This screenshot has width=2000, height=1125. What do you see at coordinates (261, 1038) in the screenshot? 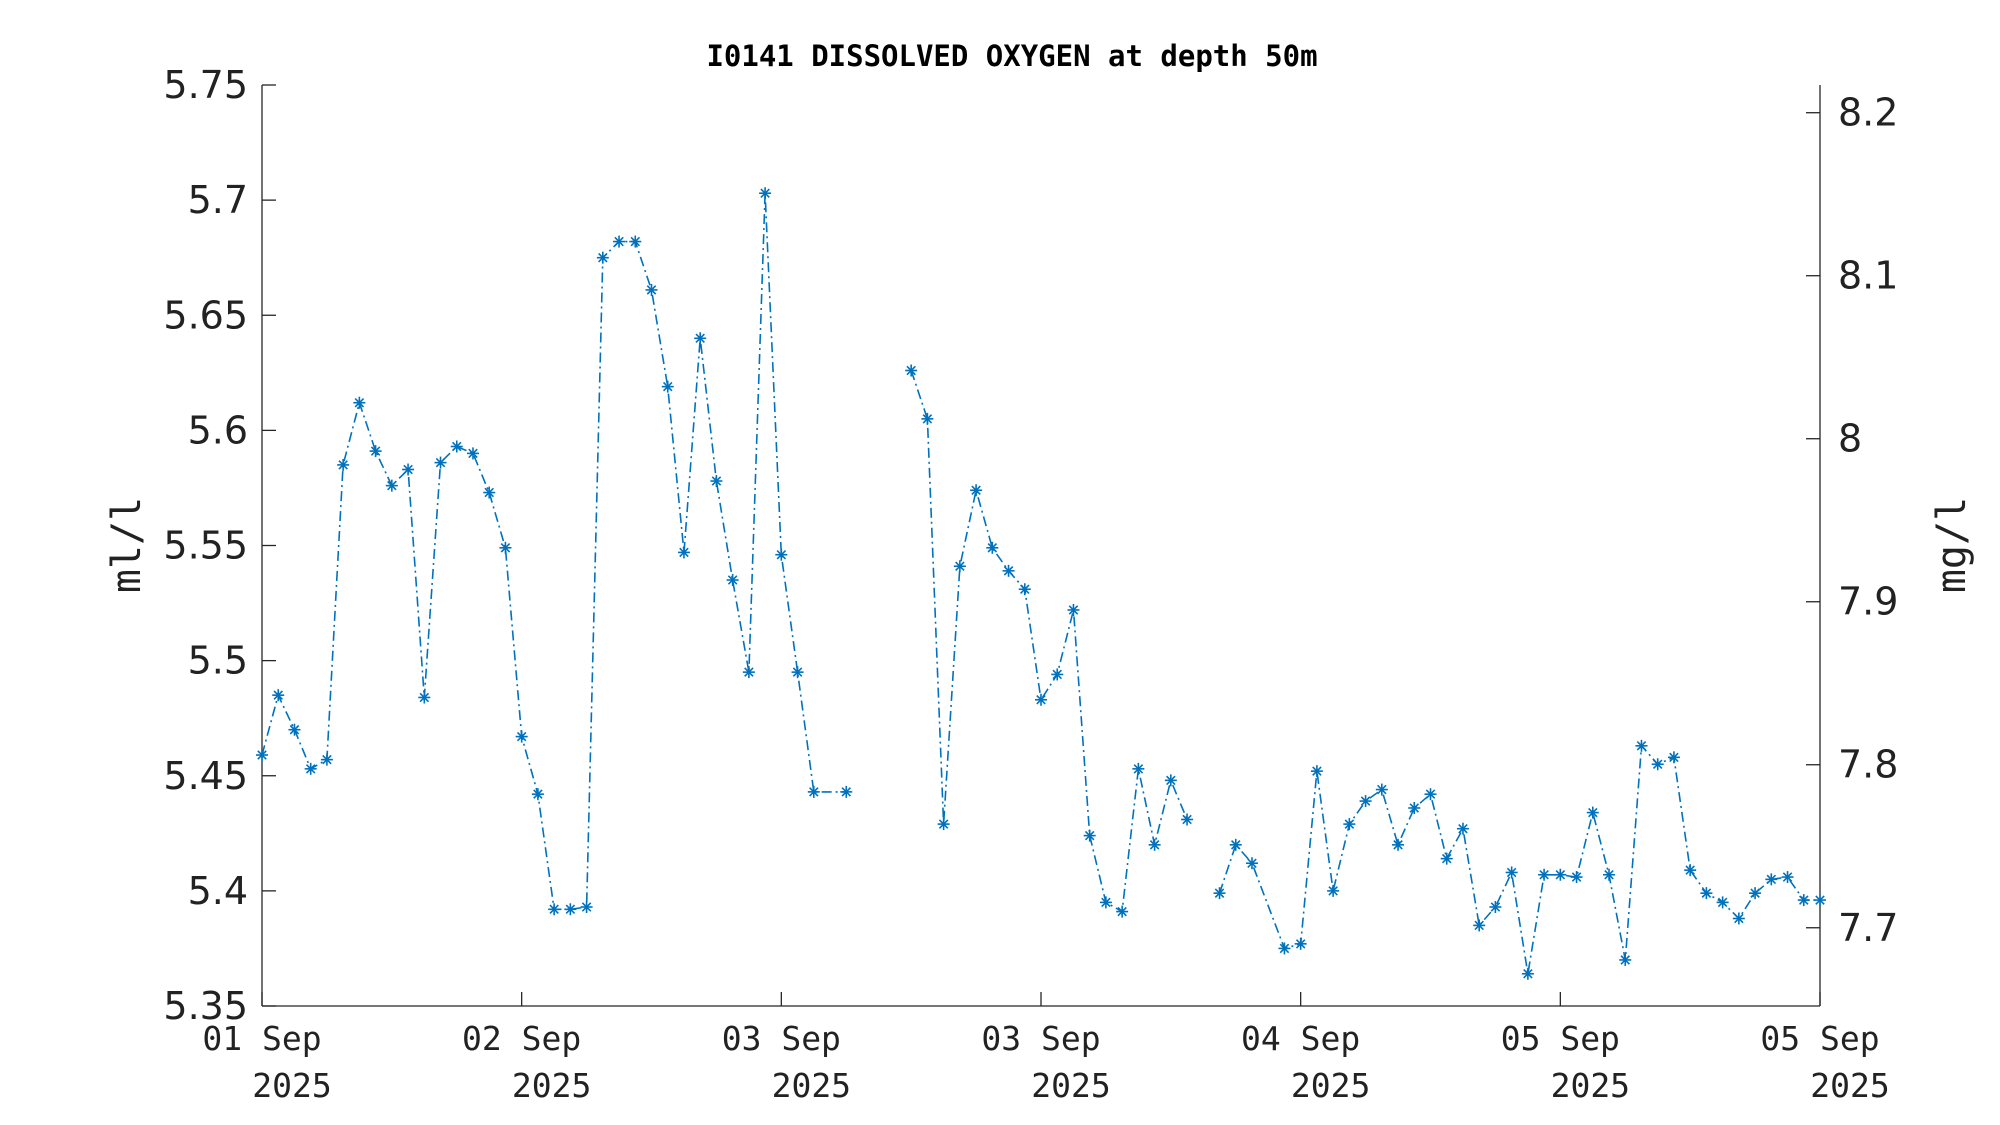
I see `x-tick-label-day: 01 Sep` at bounding box center [261, 1038].